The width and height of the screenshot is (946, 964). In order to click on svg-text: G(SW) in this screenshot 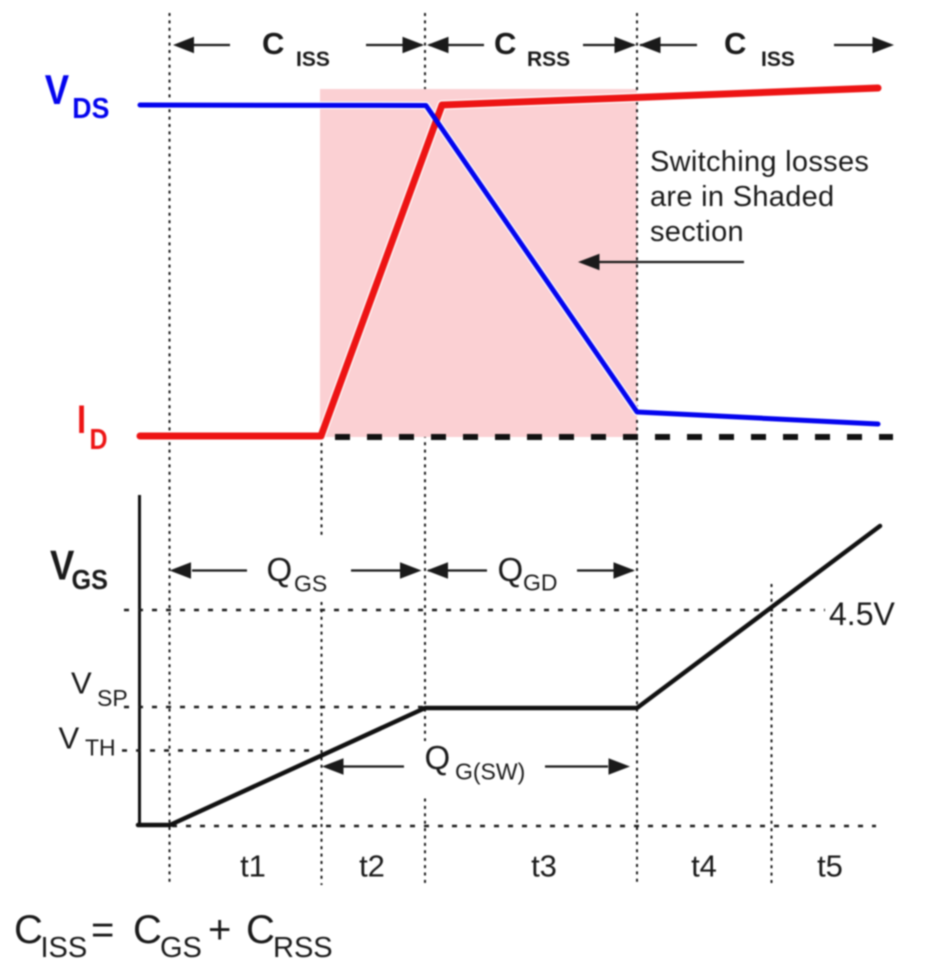, I will do `click(490, 772)`.